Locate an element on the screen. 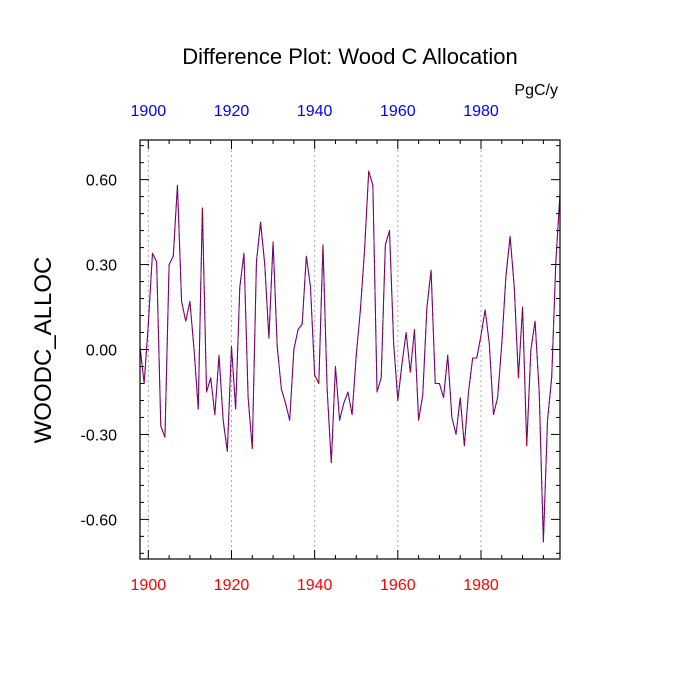  x-tick-label-top: 1960 is located at coordinates (398, 111).